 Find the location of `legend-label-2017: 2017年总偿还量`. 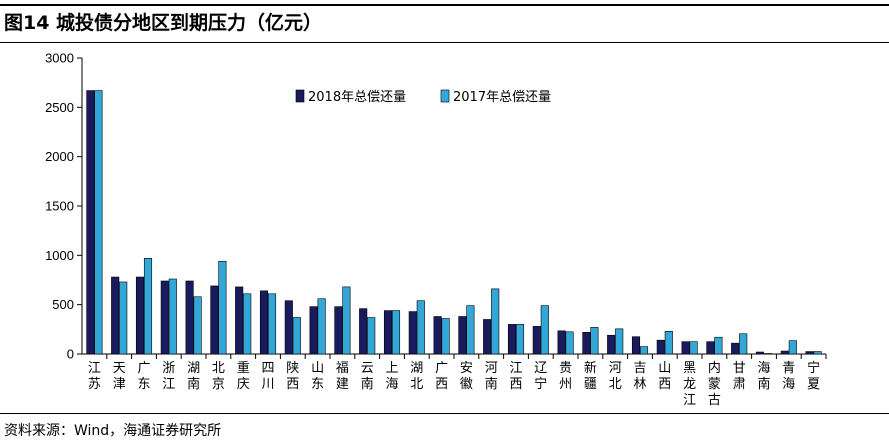

legend-label-2017: 2017年总偿还量 is located at coordinates (502, 97).